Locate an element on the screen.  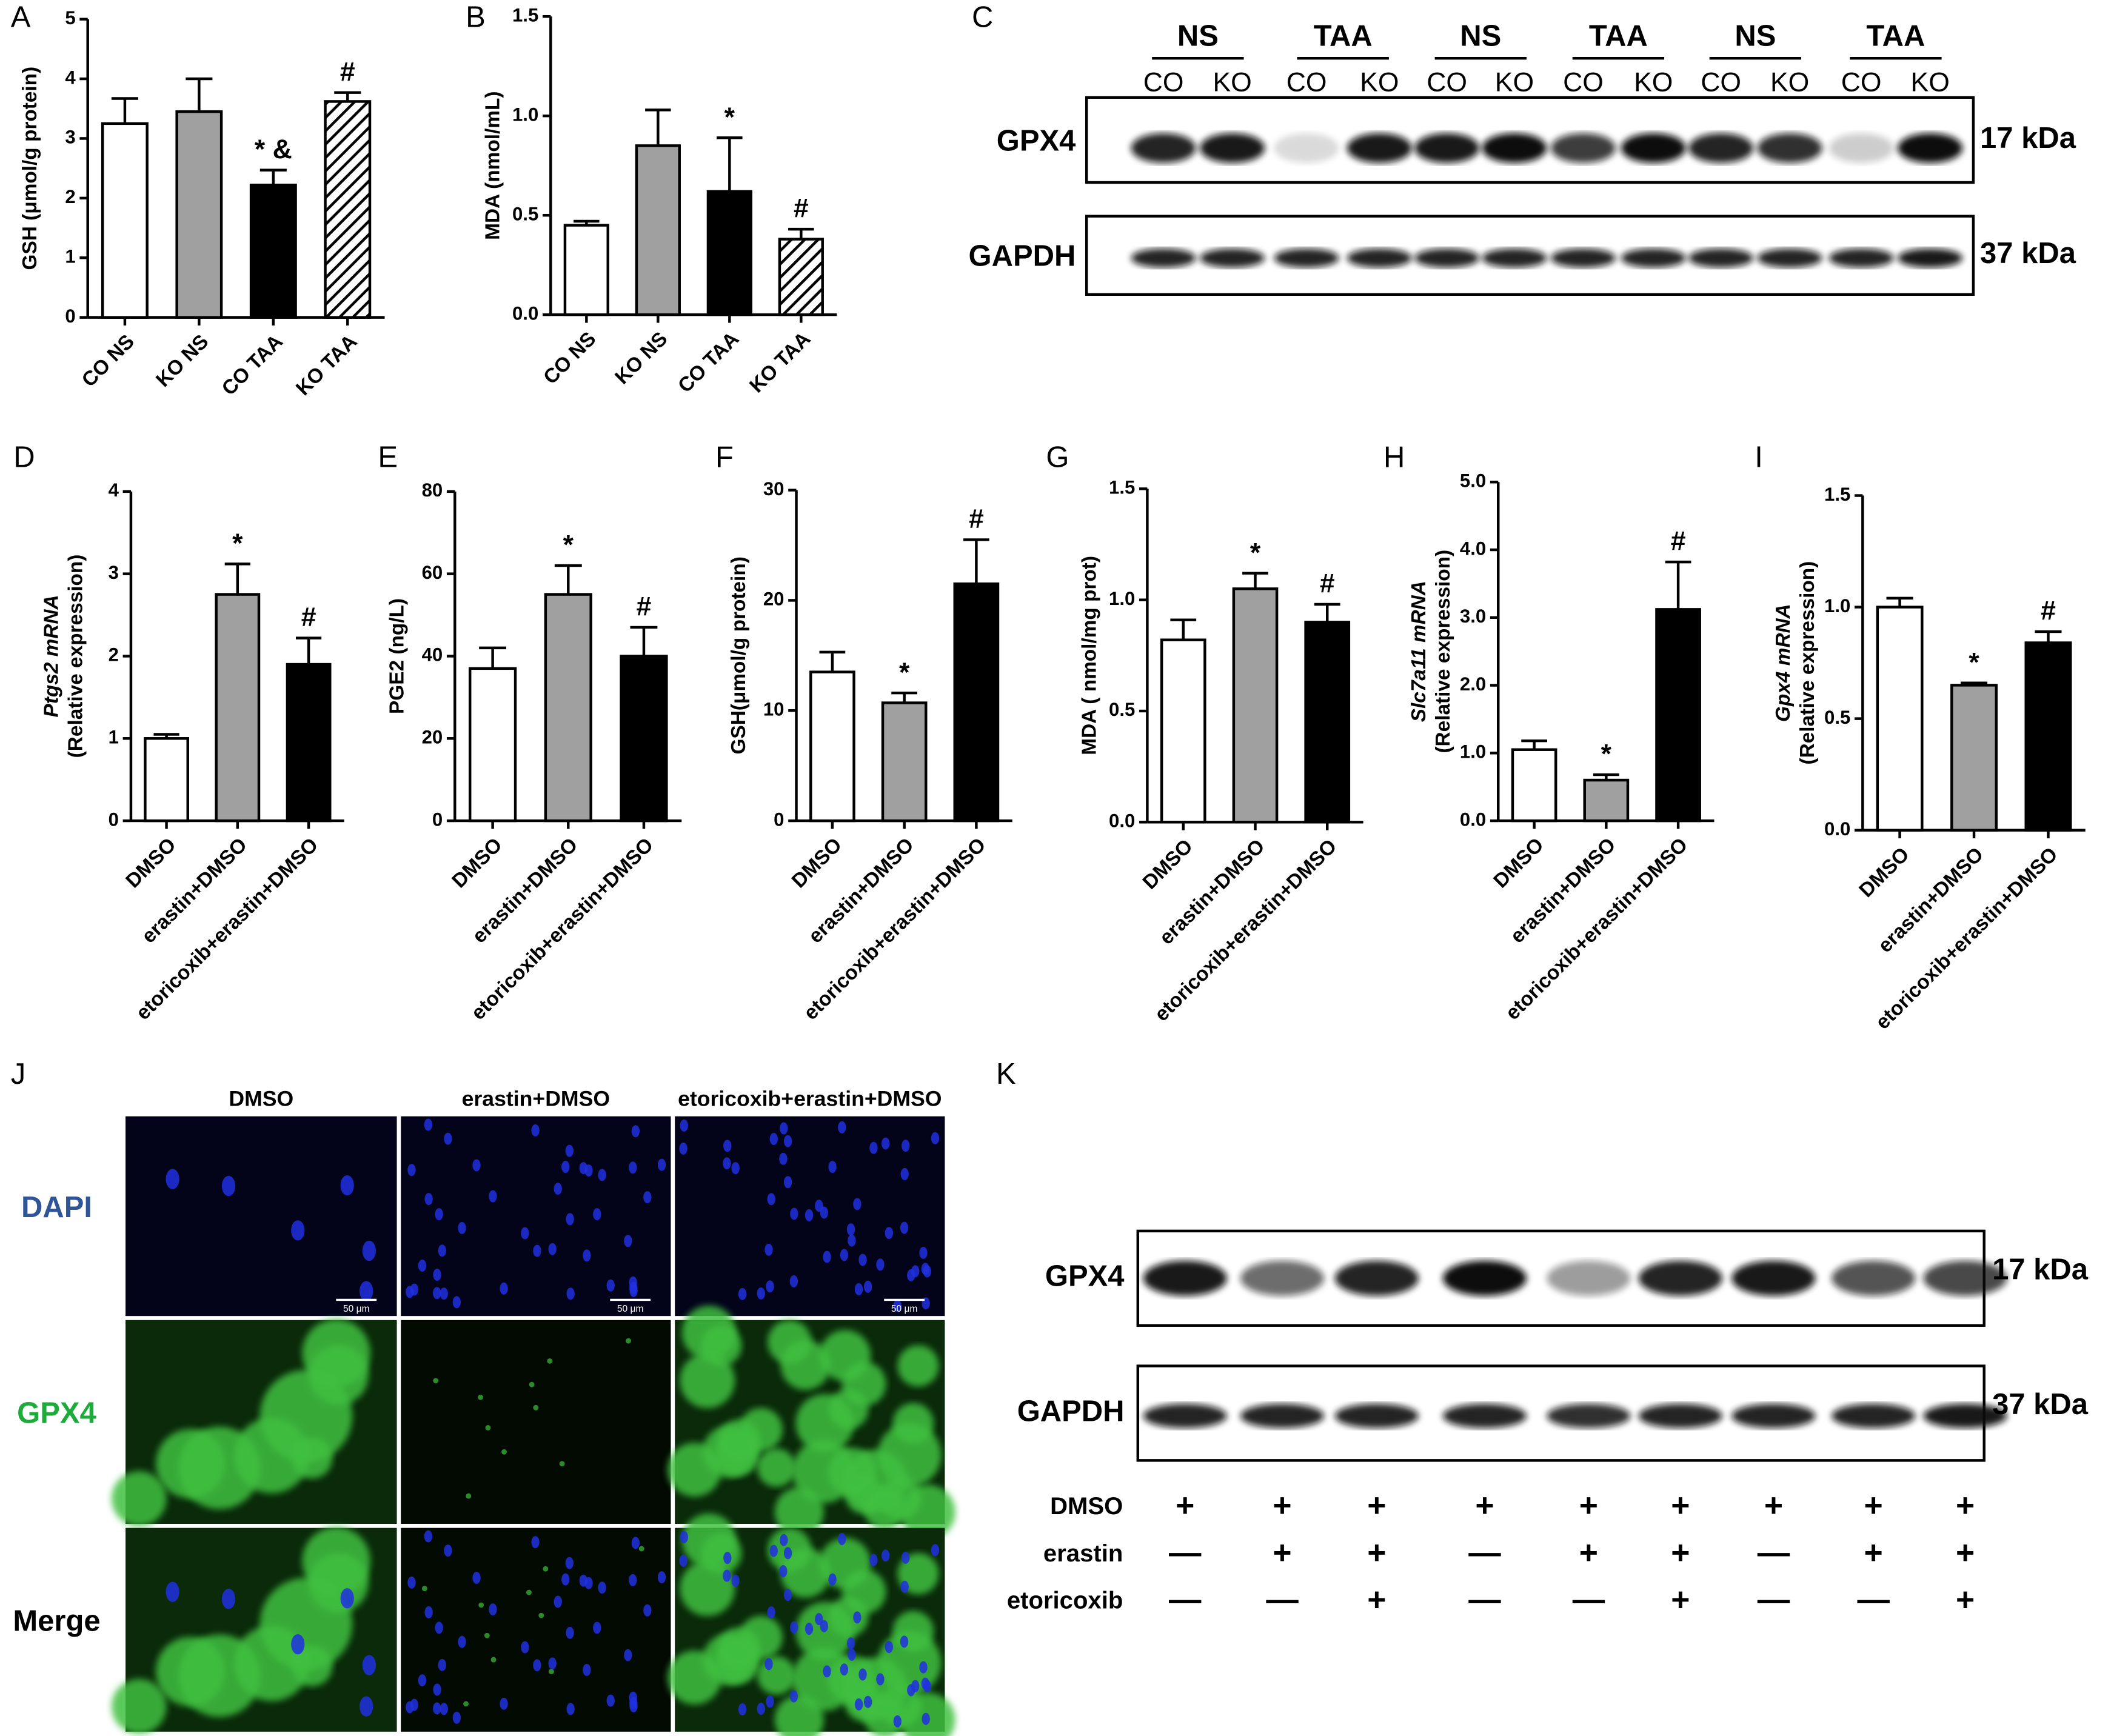
y-tick-label: 3 is located at coordinates (70, 138).